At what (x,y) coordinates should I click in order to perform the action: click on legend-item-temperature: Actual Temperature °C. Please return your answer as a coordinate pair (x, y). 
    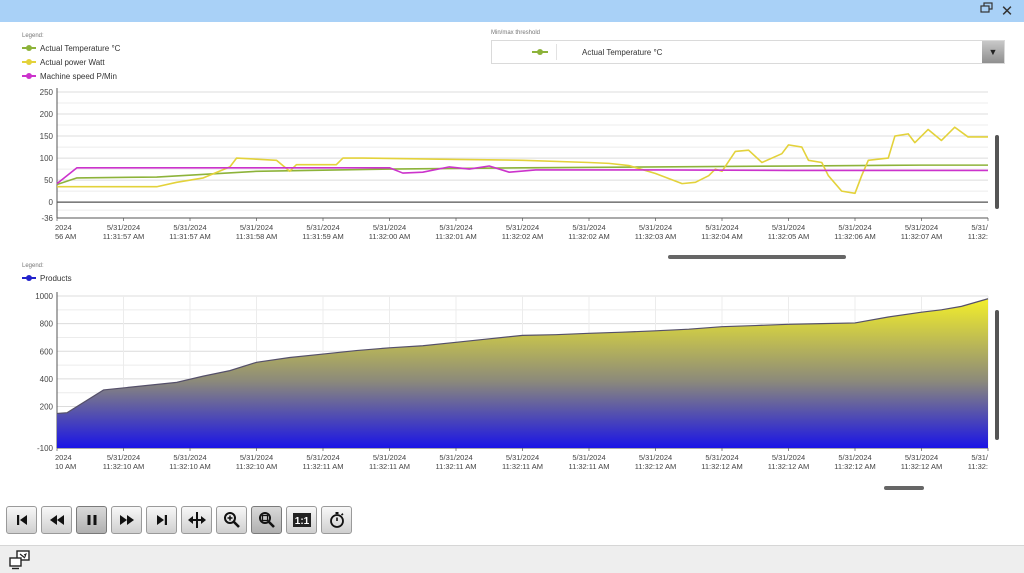
    Looking at the image, I should click on (71, 48).